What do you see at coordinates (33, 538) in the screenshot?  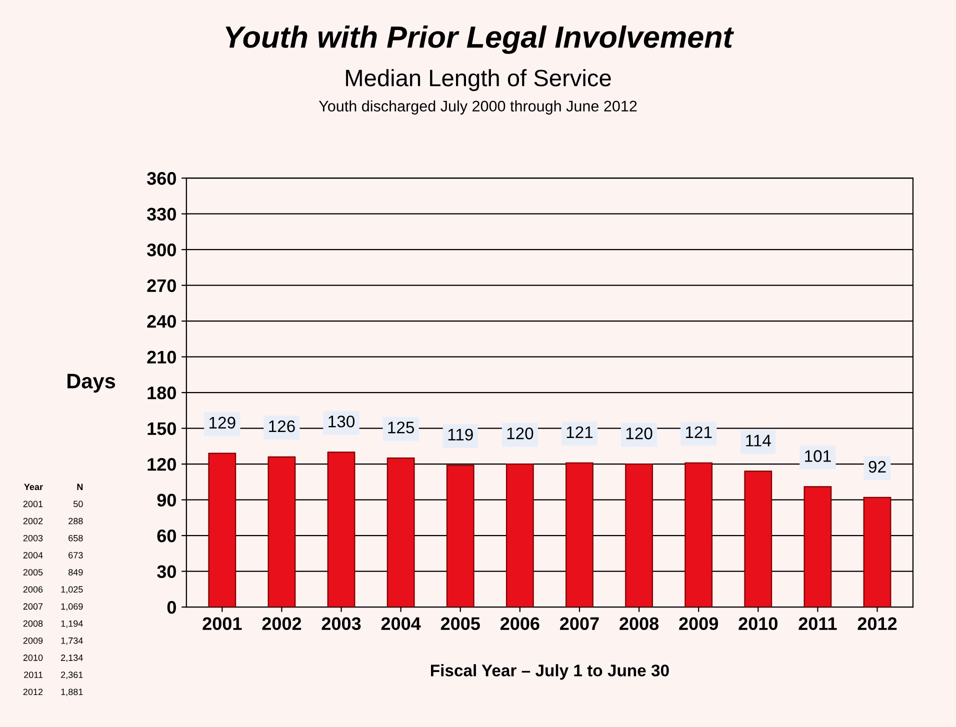 I see `text: 2003` at bounding box center [33, 538].